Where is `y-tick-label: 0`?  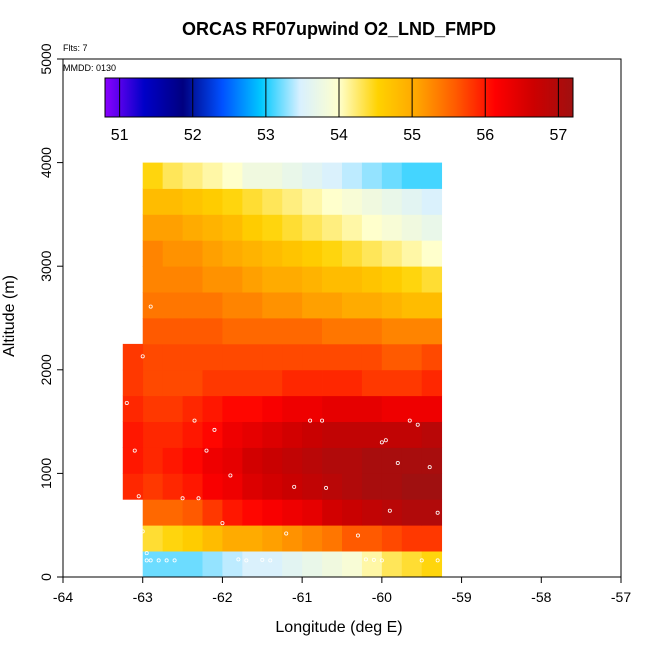
y-tick-label: 0 is located at coordinates (46, 577).